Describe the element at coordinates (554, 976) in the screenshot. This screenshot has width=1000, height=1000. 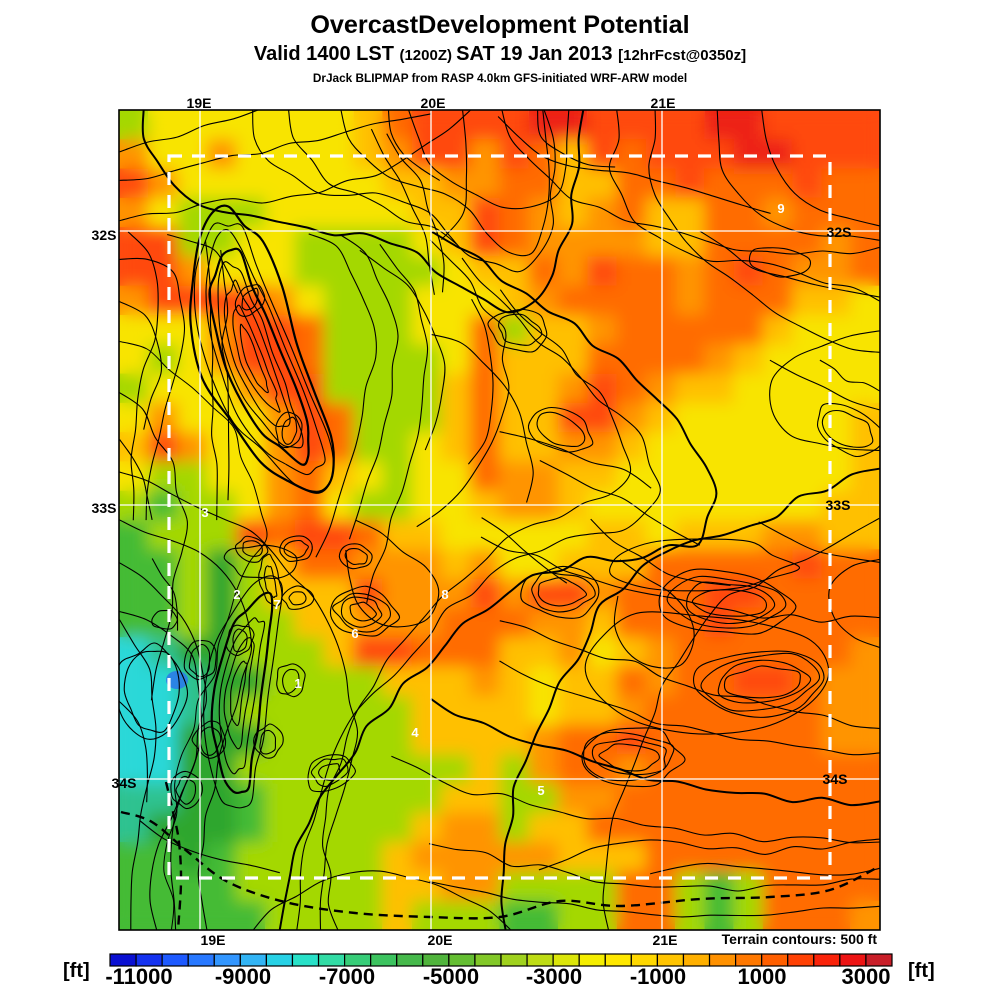
I see `svg-text: -3000` at that location.